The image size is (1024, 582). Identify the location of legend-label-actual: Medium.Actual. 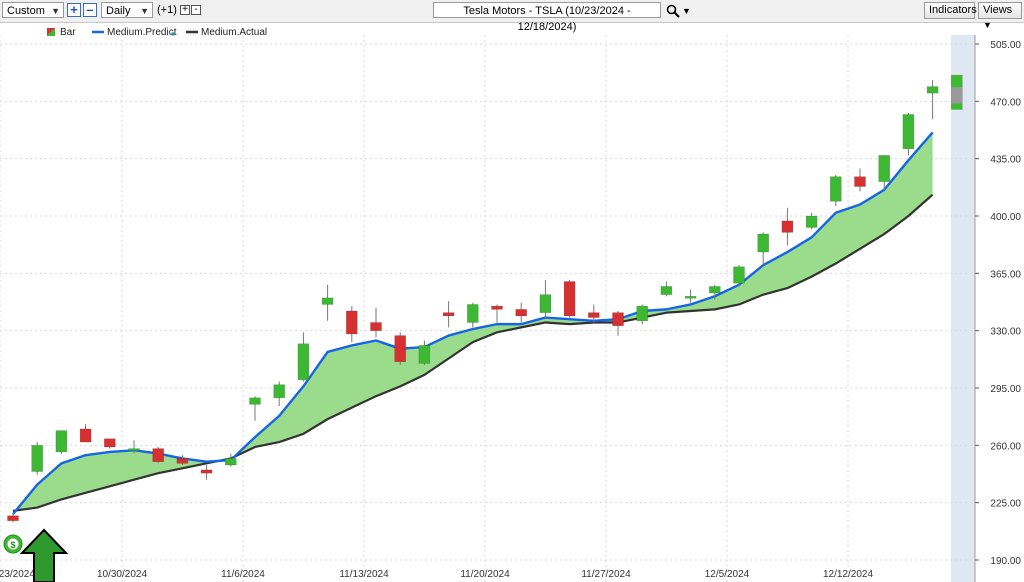
(234, 32).